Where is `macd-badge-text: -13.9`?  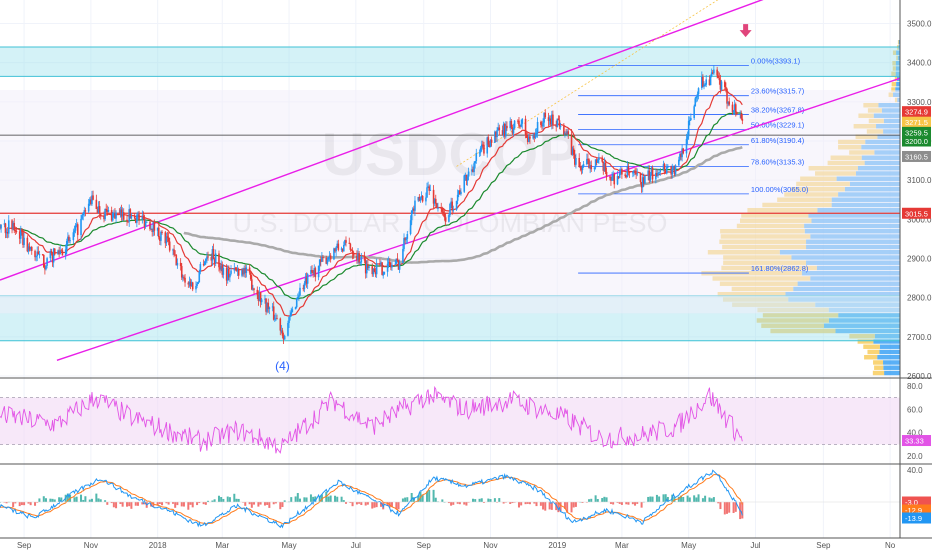 macd-badge-text: -13.9 is located at coordinates (913, 518).